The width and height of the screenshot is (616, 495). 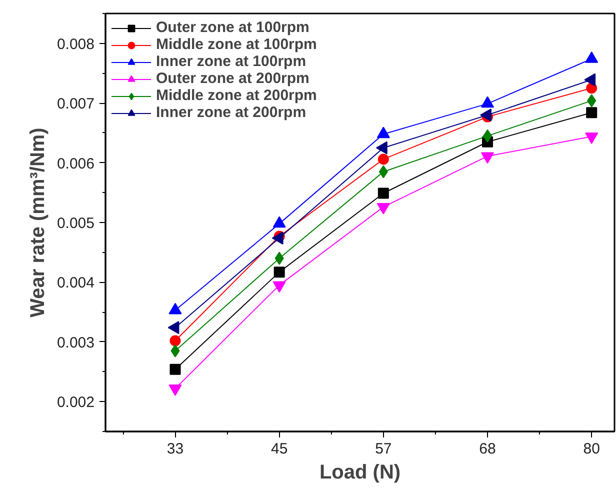 What do you see at coordinates (75, 223) in the screenshot?
I see `y-tick-label: 0.005` at bounding box center [75, 223].